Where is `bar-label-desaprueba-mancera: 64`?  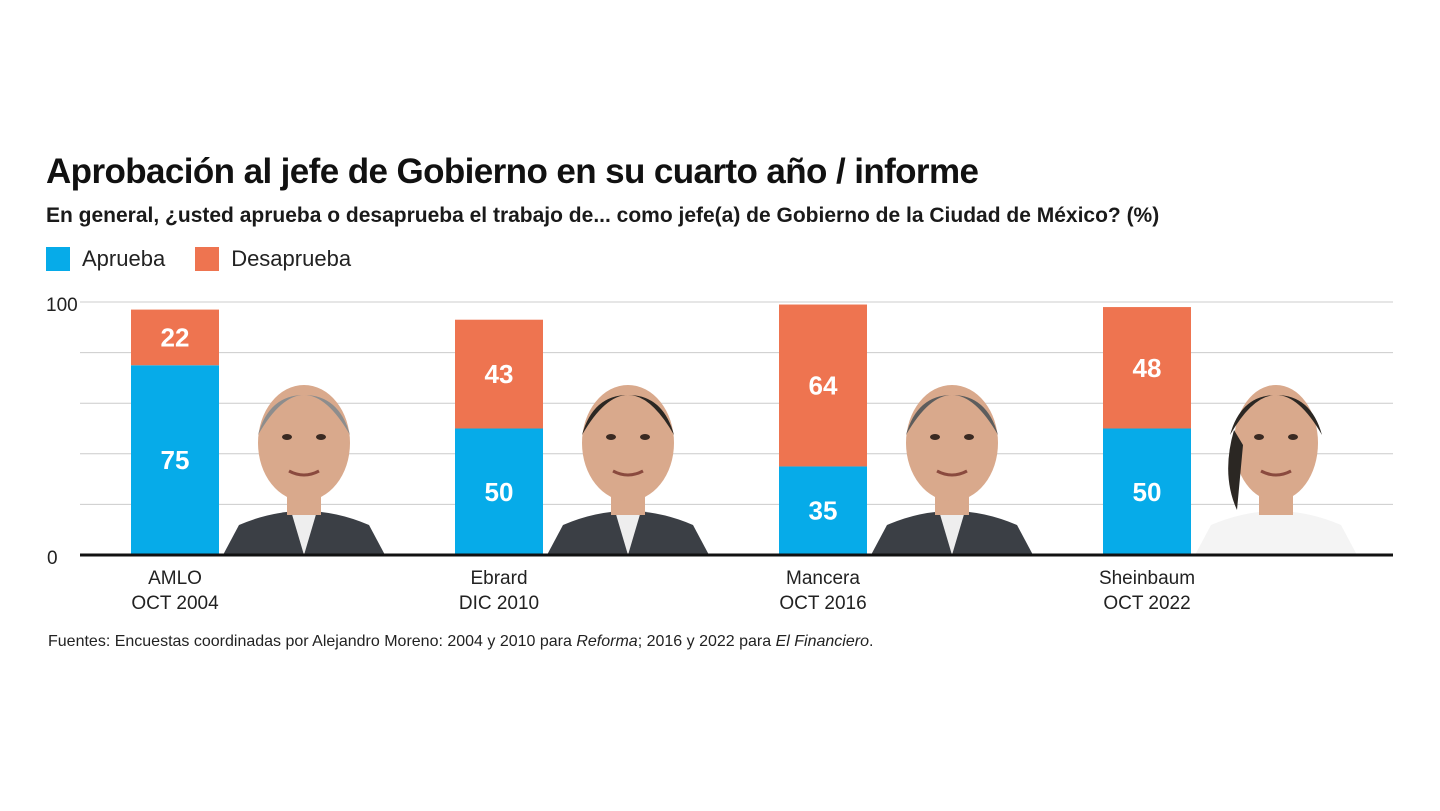
bar-label-desaprueba-mancera: 64 is located at coordinates (823, 385).